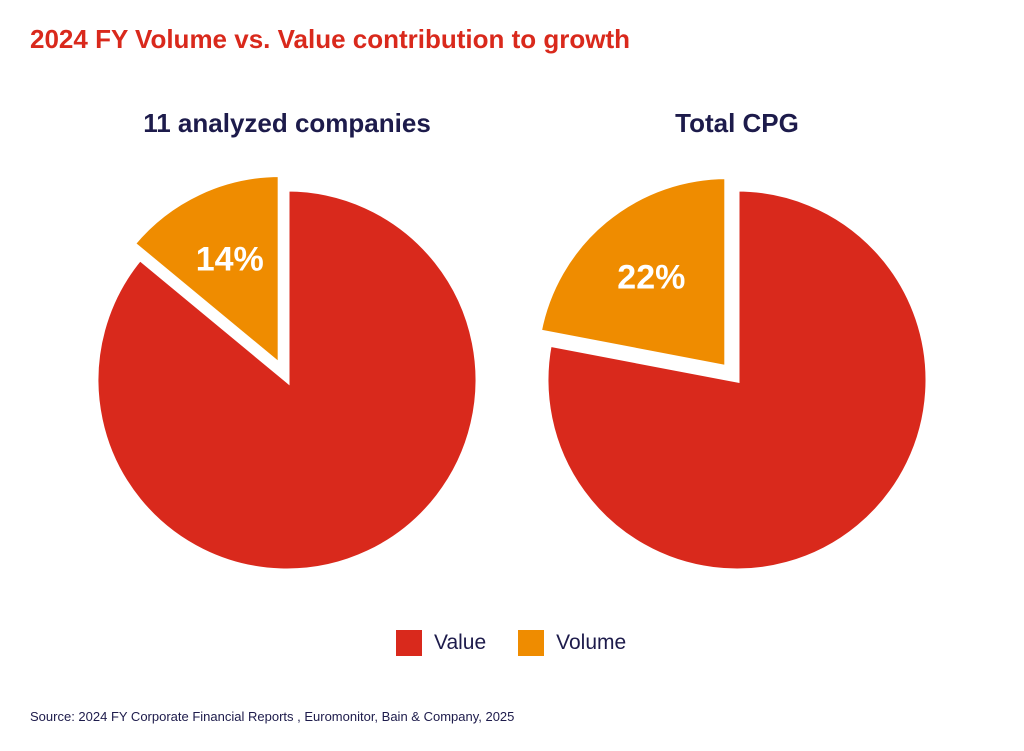 Image resolution: width=1024 pixels, height=751 pixels. Describe the element at coordinates (737, 123) in the screenshot. I see `chart-title-total-cpg: Total CPG` at that location.